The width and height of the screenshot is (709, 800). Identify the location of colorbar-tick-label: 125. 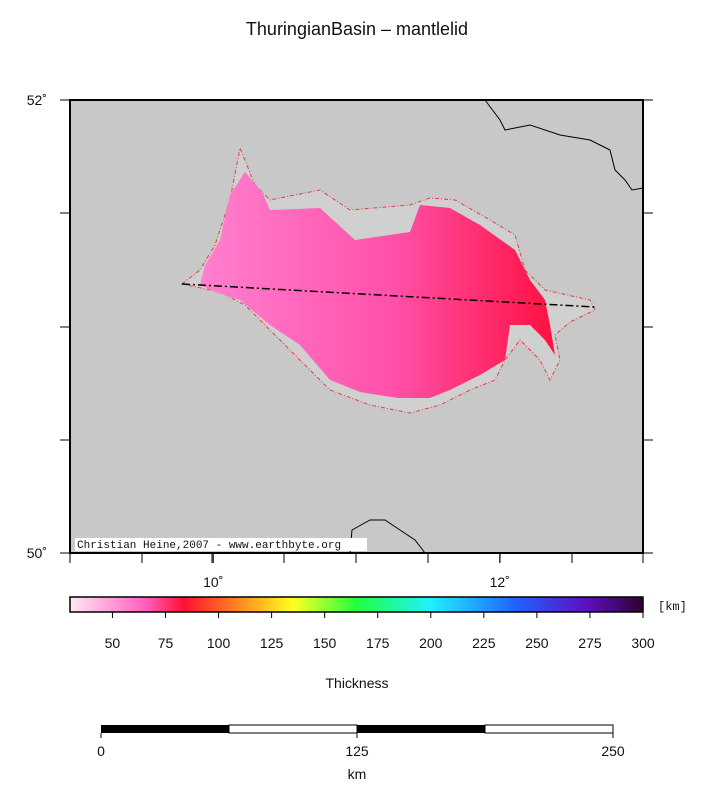
(272, 643).